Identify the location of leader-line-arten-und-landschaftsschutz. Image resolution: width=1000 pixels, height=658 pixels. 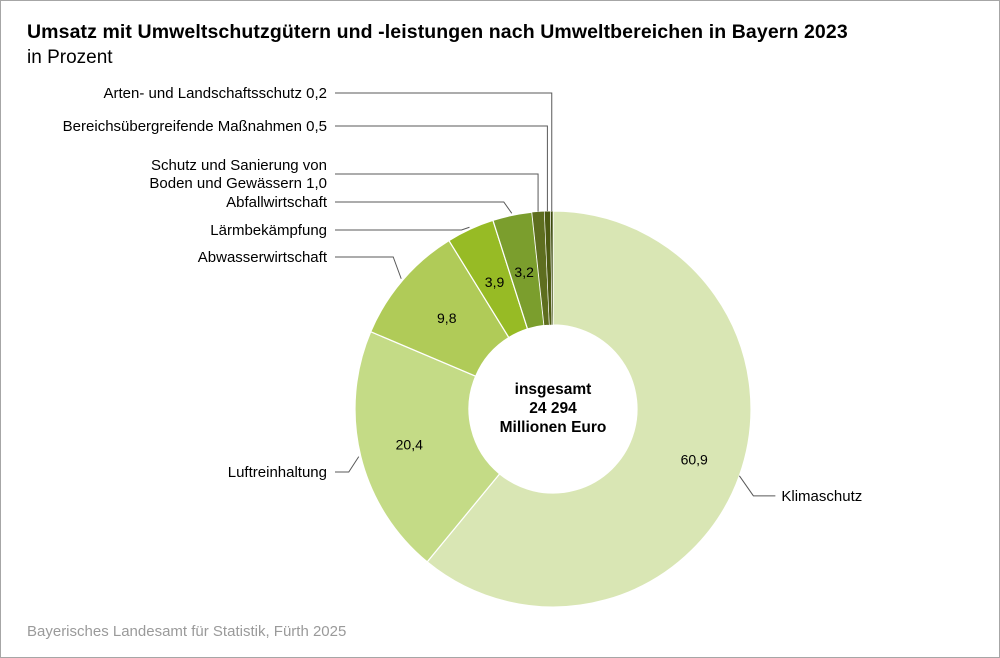
(444, 152).